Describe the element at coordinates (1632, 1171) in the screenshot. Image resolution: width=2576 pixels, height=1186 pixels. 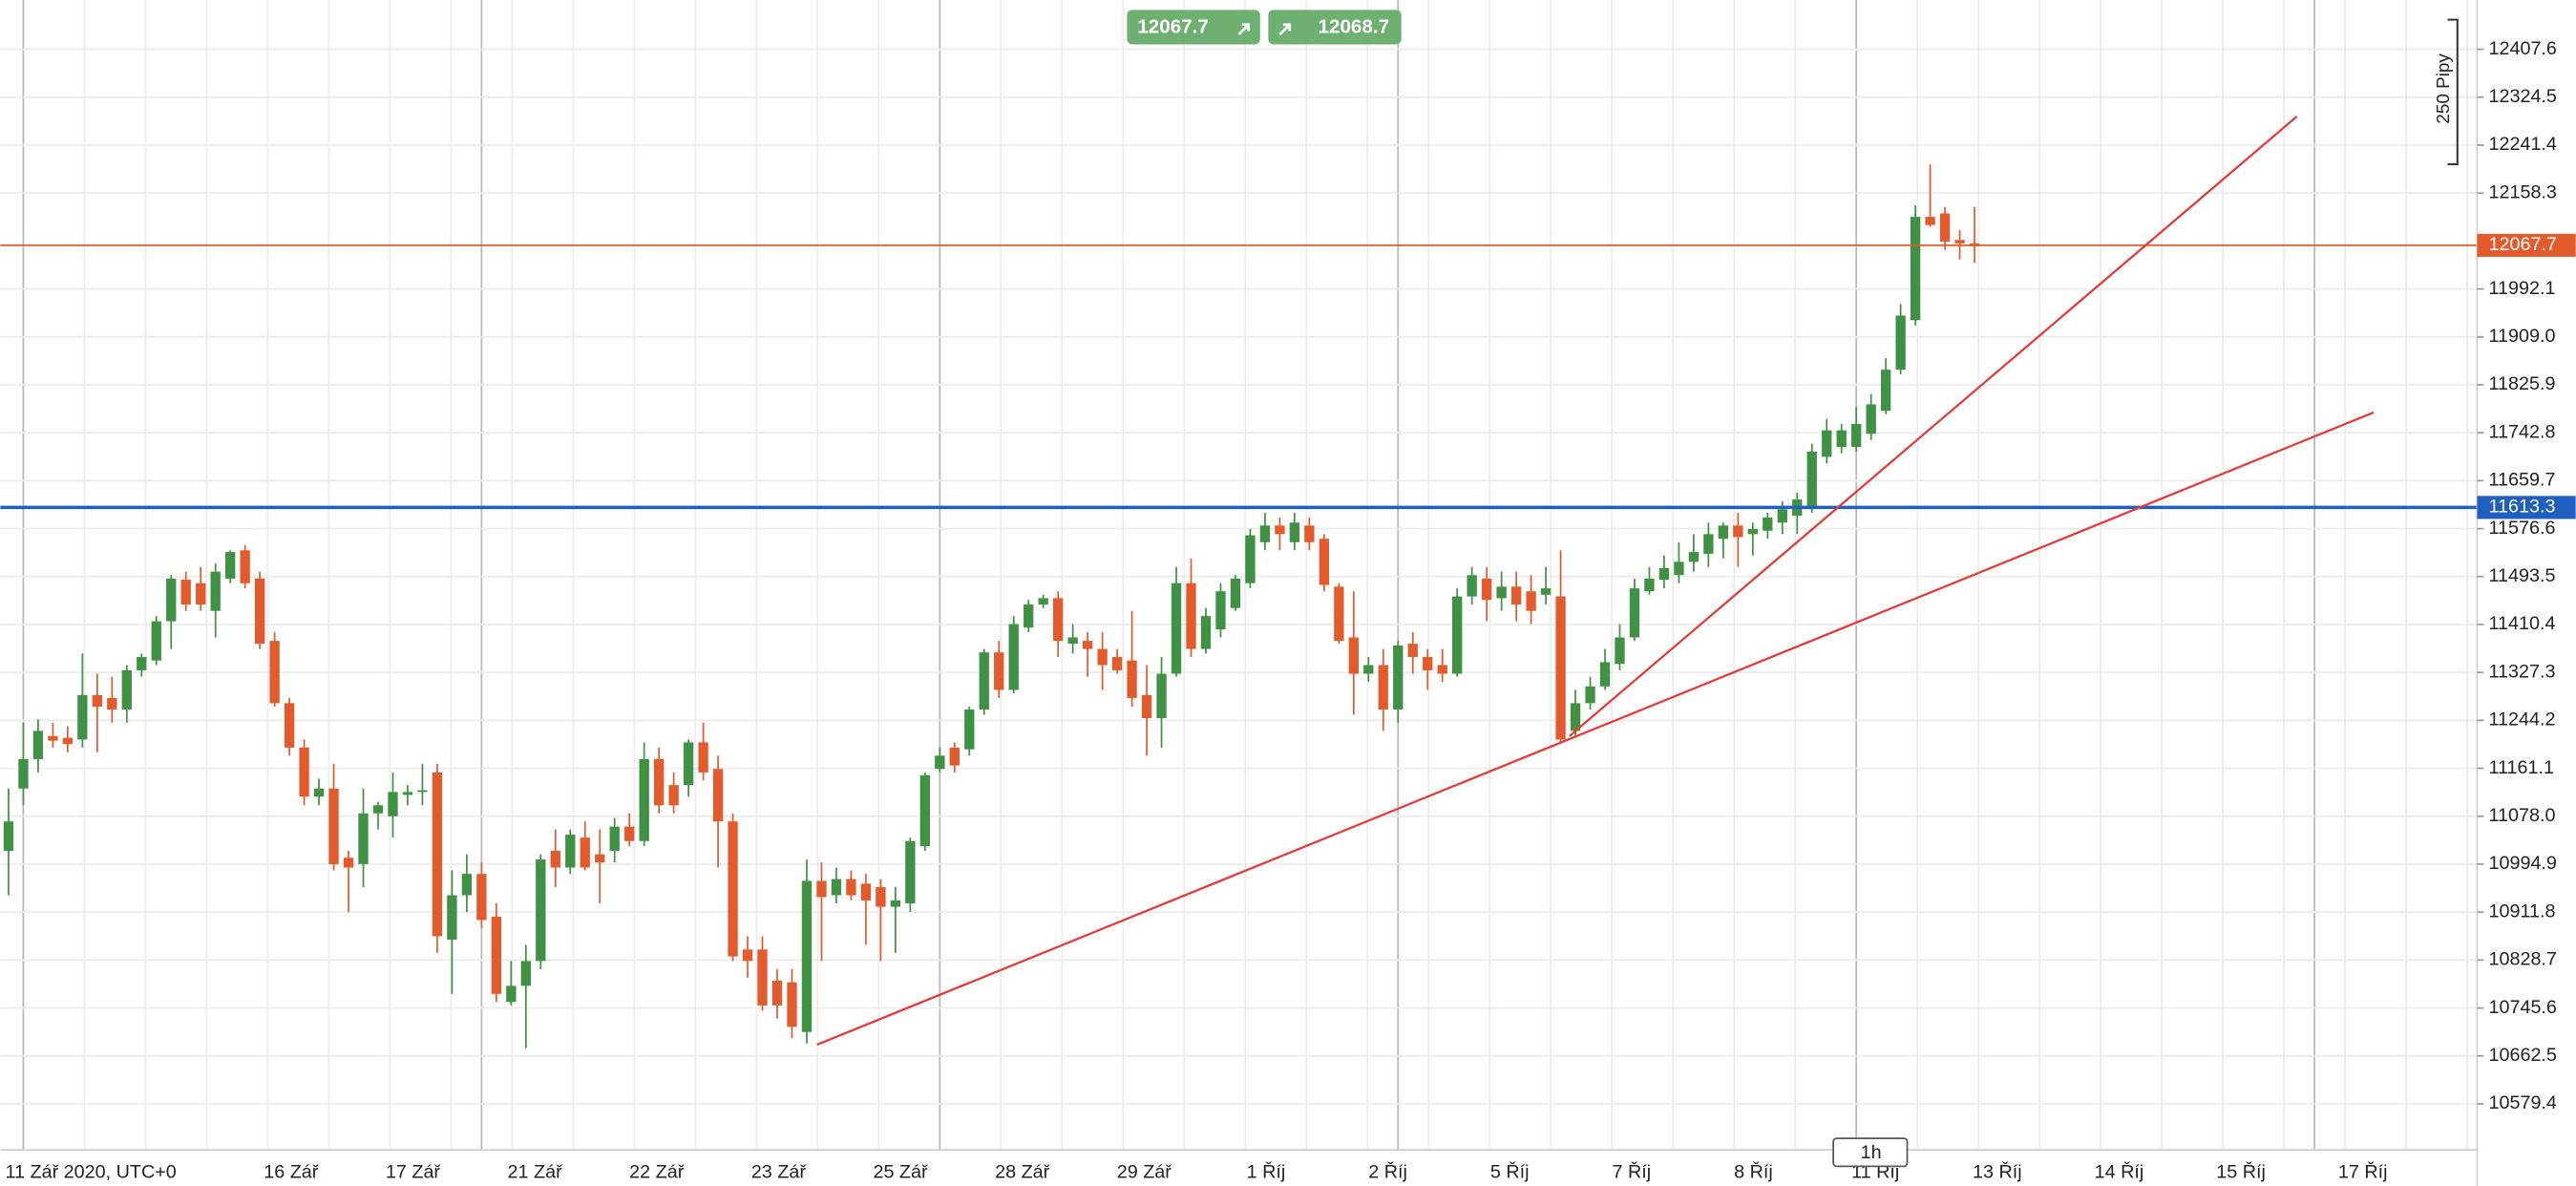
I see `x-tick-label: 7 Říj` at that location.